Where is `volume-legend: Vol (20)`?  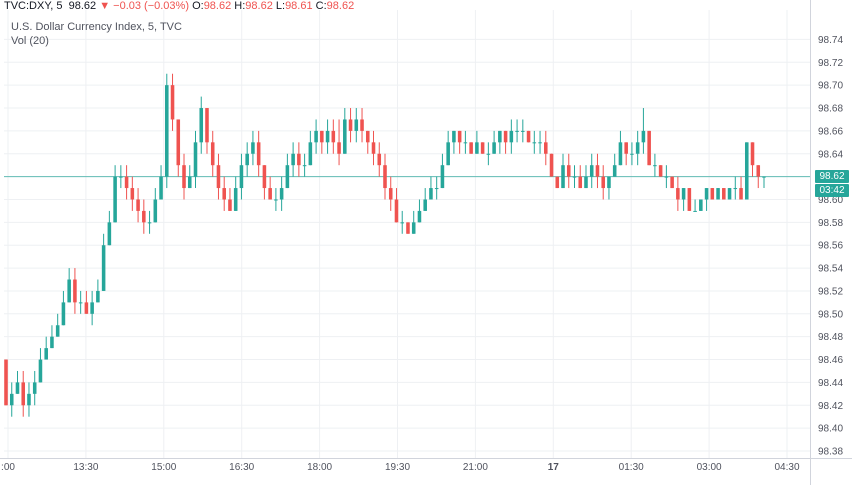 volume-legend: Vol (20) is located at coordinates (30, 41).